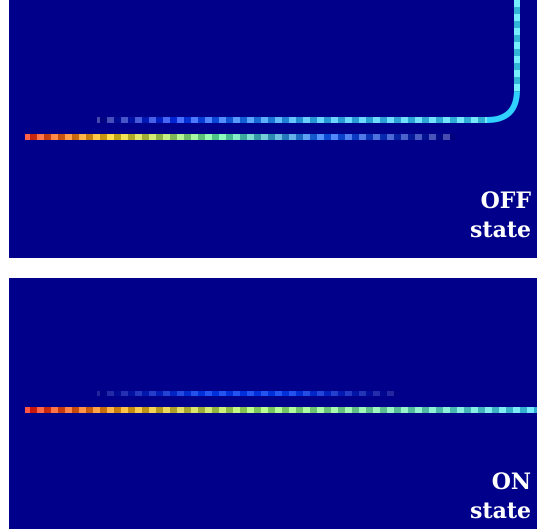 The width and height of the screenshot is (537, 529). Describe the element at coordinates (247, 393) in the screenshot. I see `on-bus-waveguide` at that location.